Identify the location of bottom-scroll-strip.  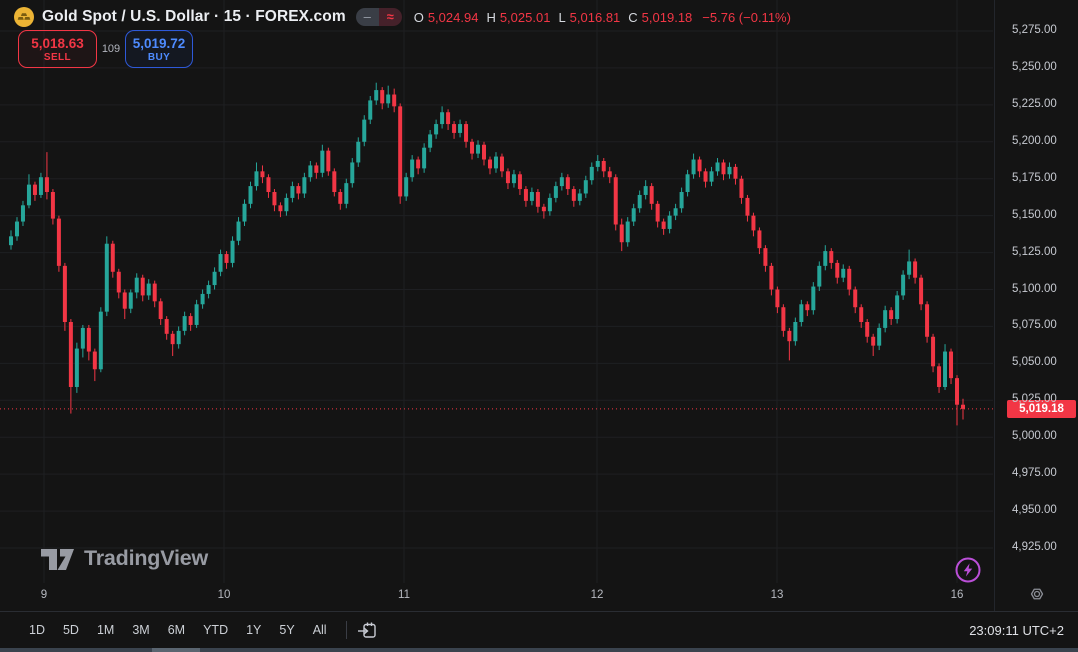
(539, 650).